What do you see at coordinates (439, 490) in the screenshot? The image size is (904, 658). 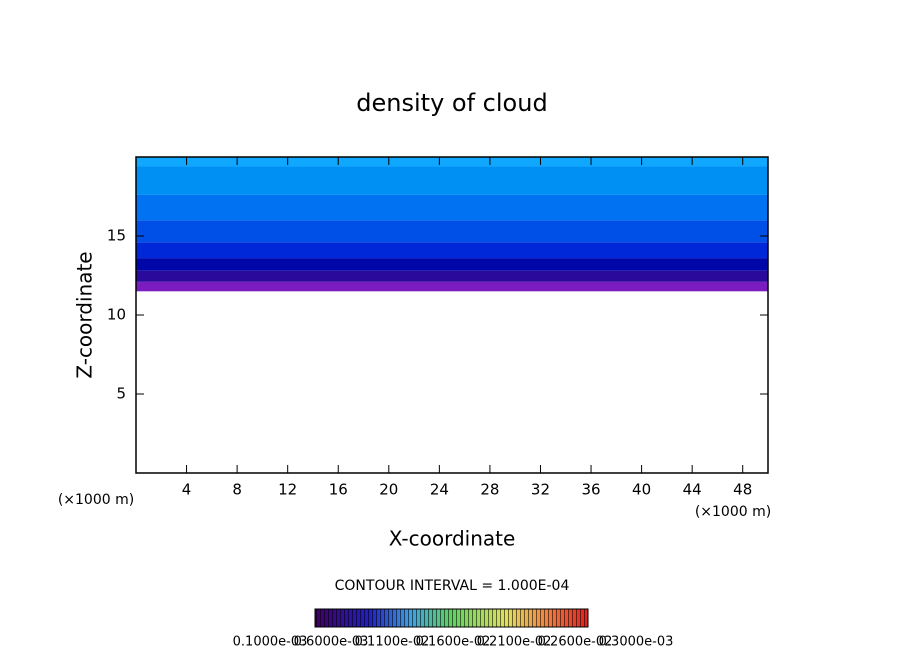 I see `x-tick-label: 24` at bounding box center [439, 490].